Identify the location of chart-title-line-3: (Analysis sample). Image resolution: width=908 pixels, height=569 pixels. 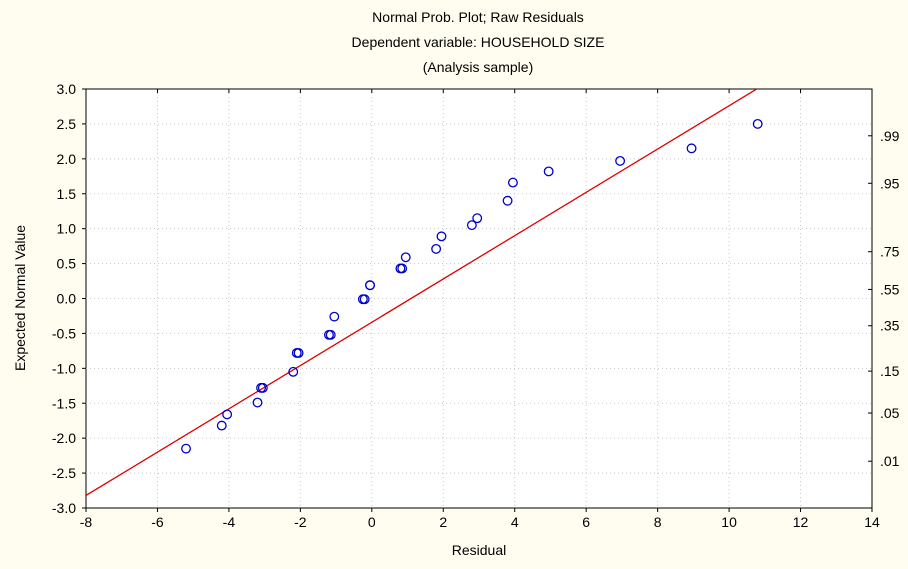
(478, 67).